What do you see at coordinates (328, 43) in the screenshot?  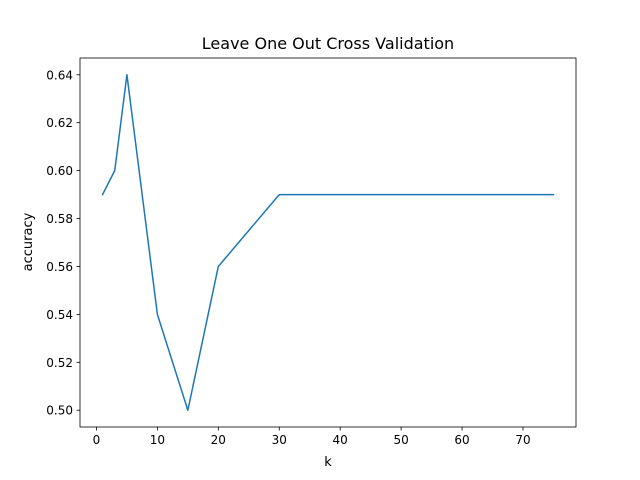 I see `chart-title: Leave One Out Cross Validation` at bounding box center [328, 43].